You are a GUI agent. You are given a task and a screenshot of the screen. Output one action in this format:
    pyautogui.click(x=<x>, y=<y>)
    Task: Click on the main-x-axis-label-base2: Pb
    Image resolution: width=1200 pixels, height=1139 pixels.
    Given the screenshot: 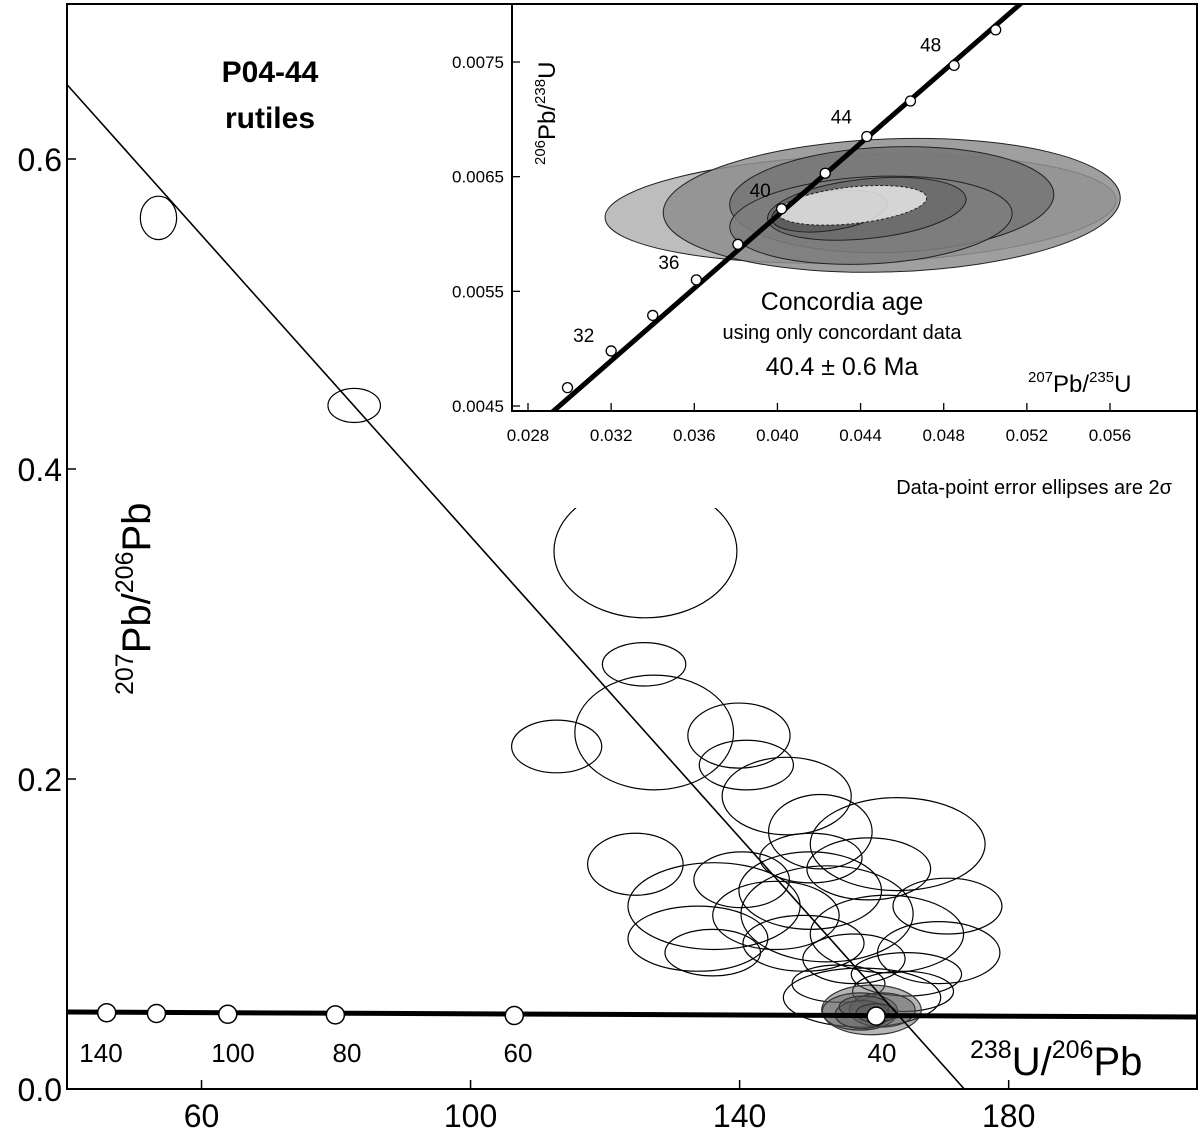 What is the action you would take?
    pyautogui.click(x=1117, y=1062)
    